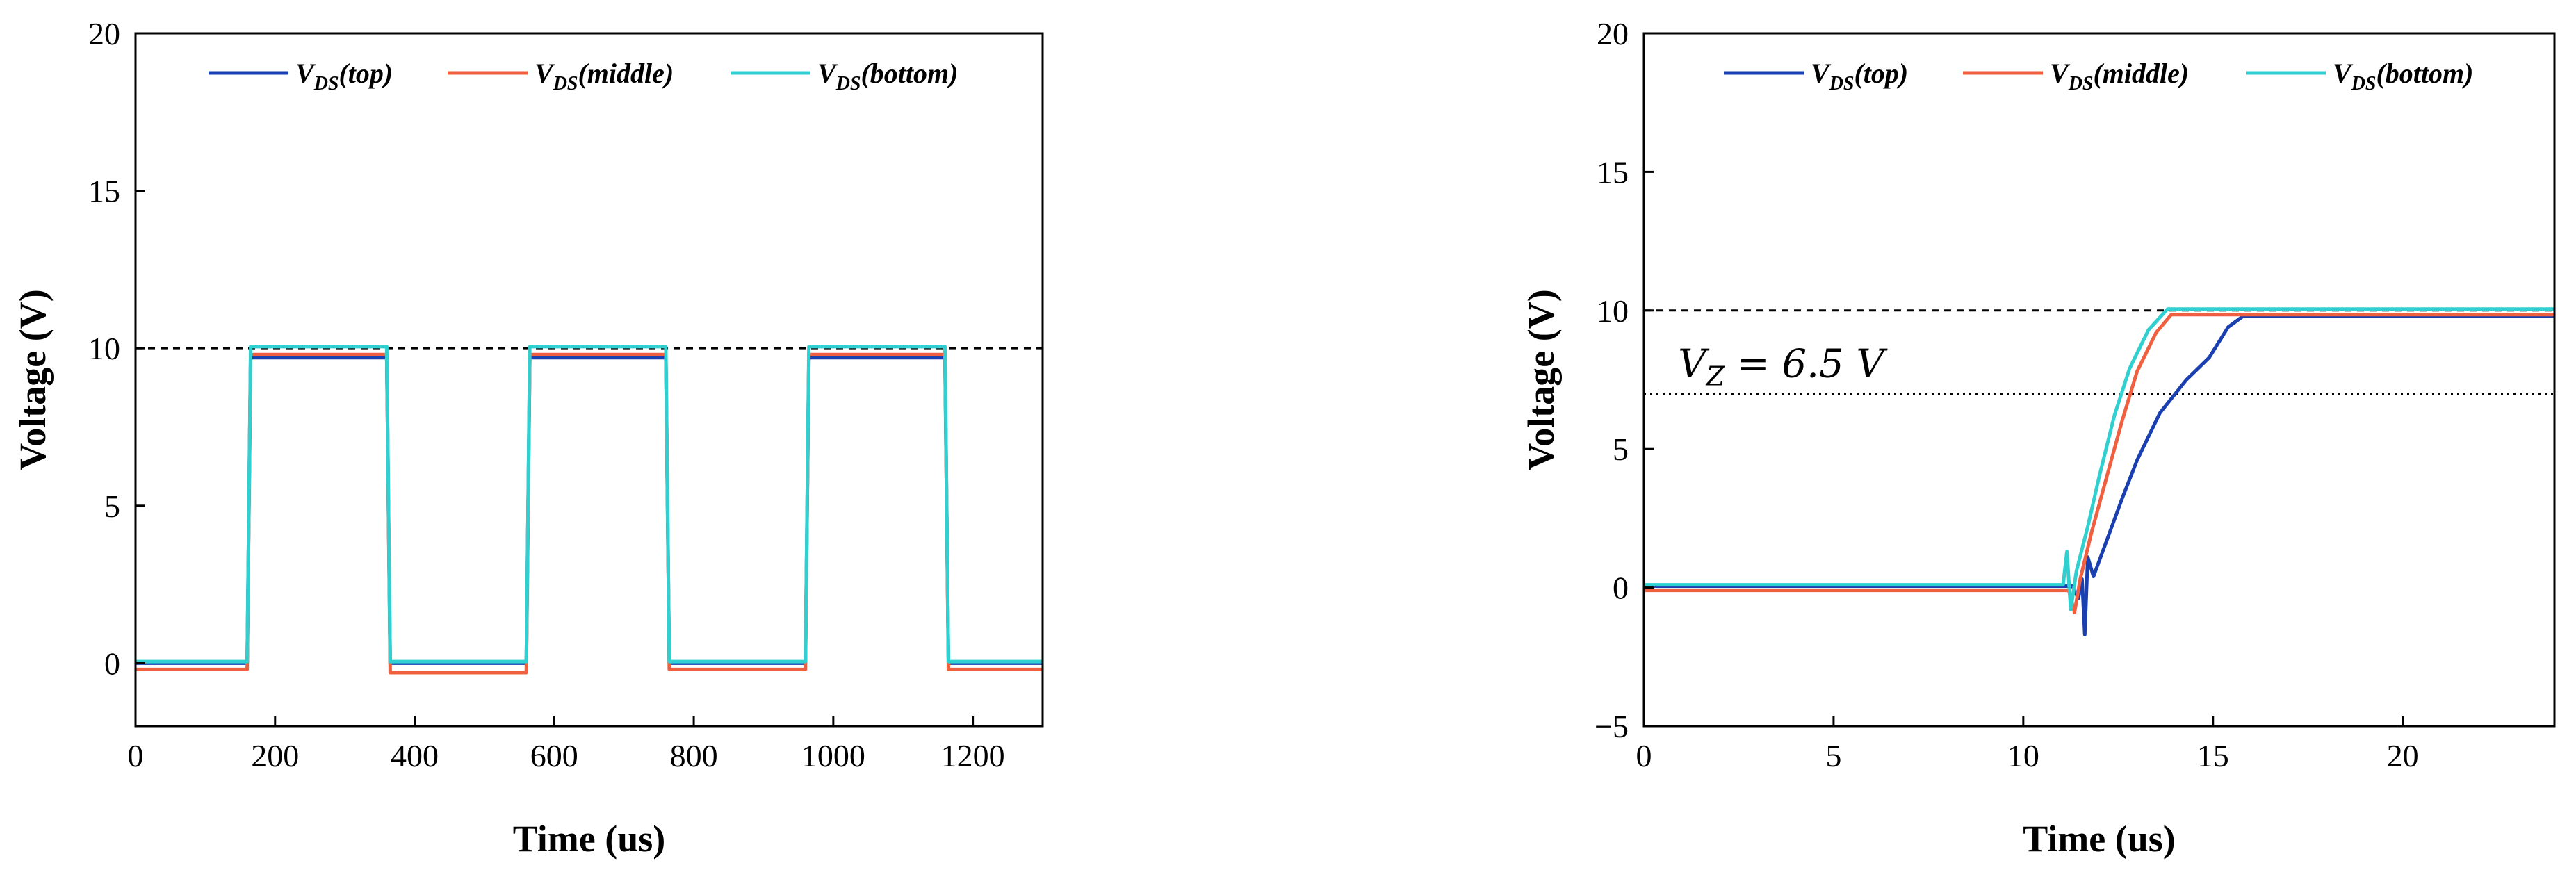 The image size is (2576, 879). I want to click on series-line-top, so click(589, 510).